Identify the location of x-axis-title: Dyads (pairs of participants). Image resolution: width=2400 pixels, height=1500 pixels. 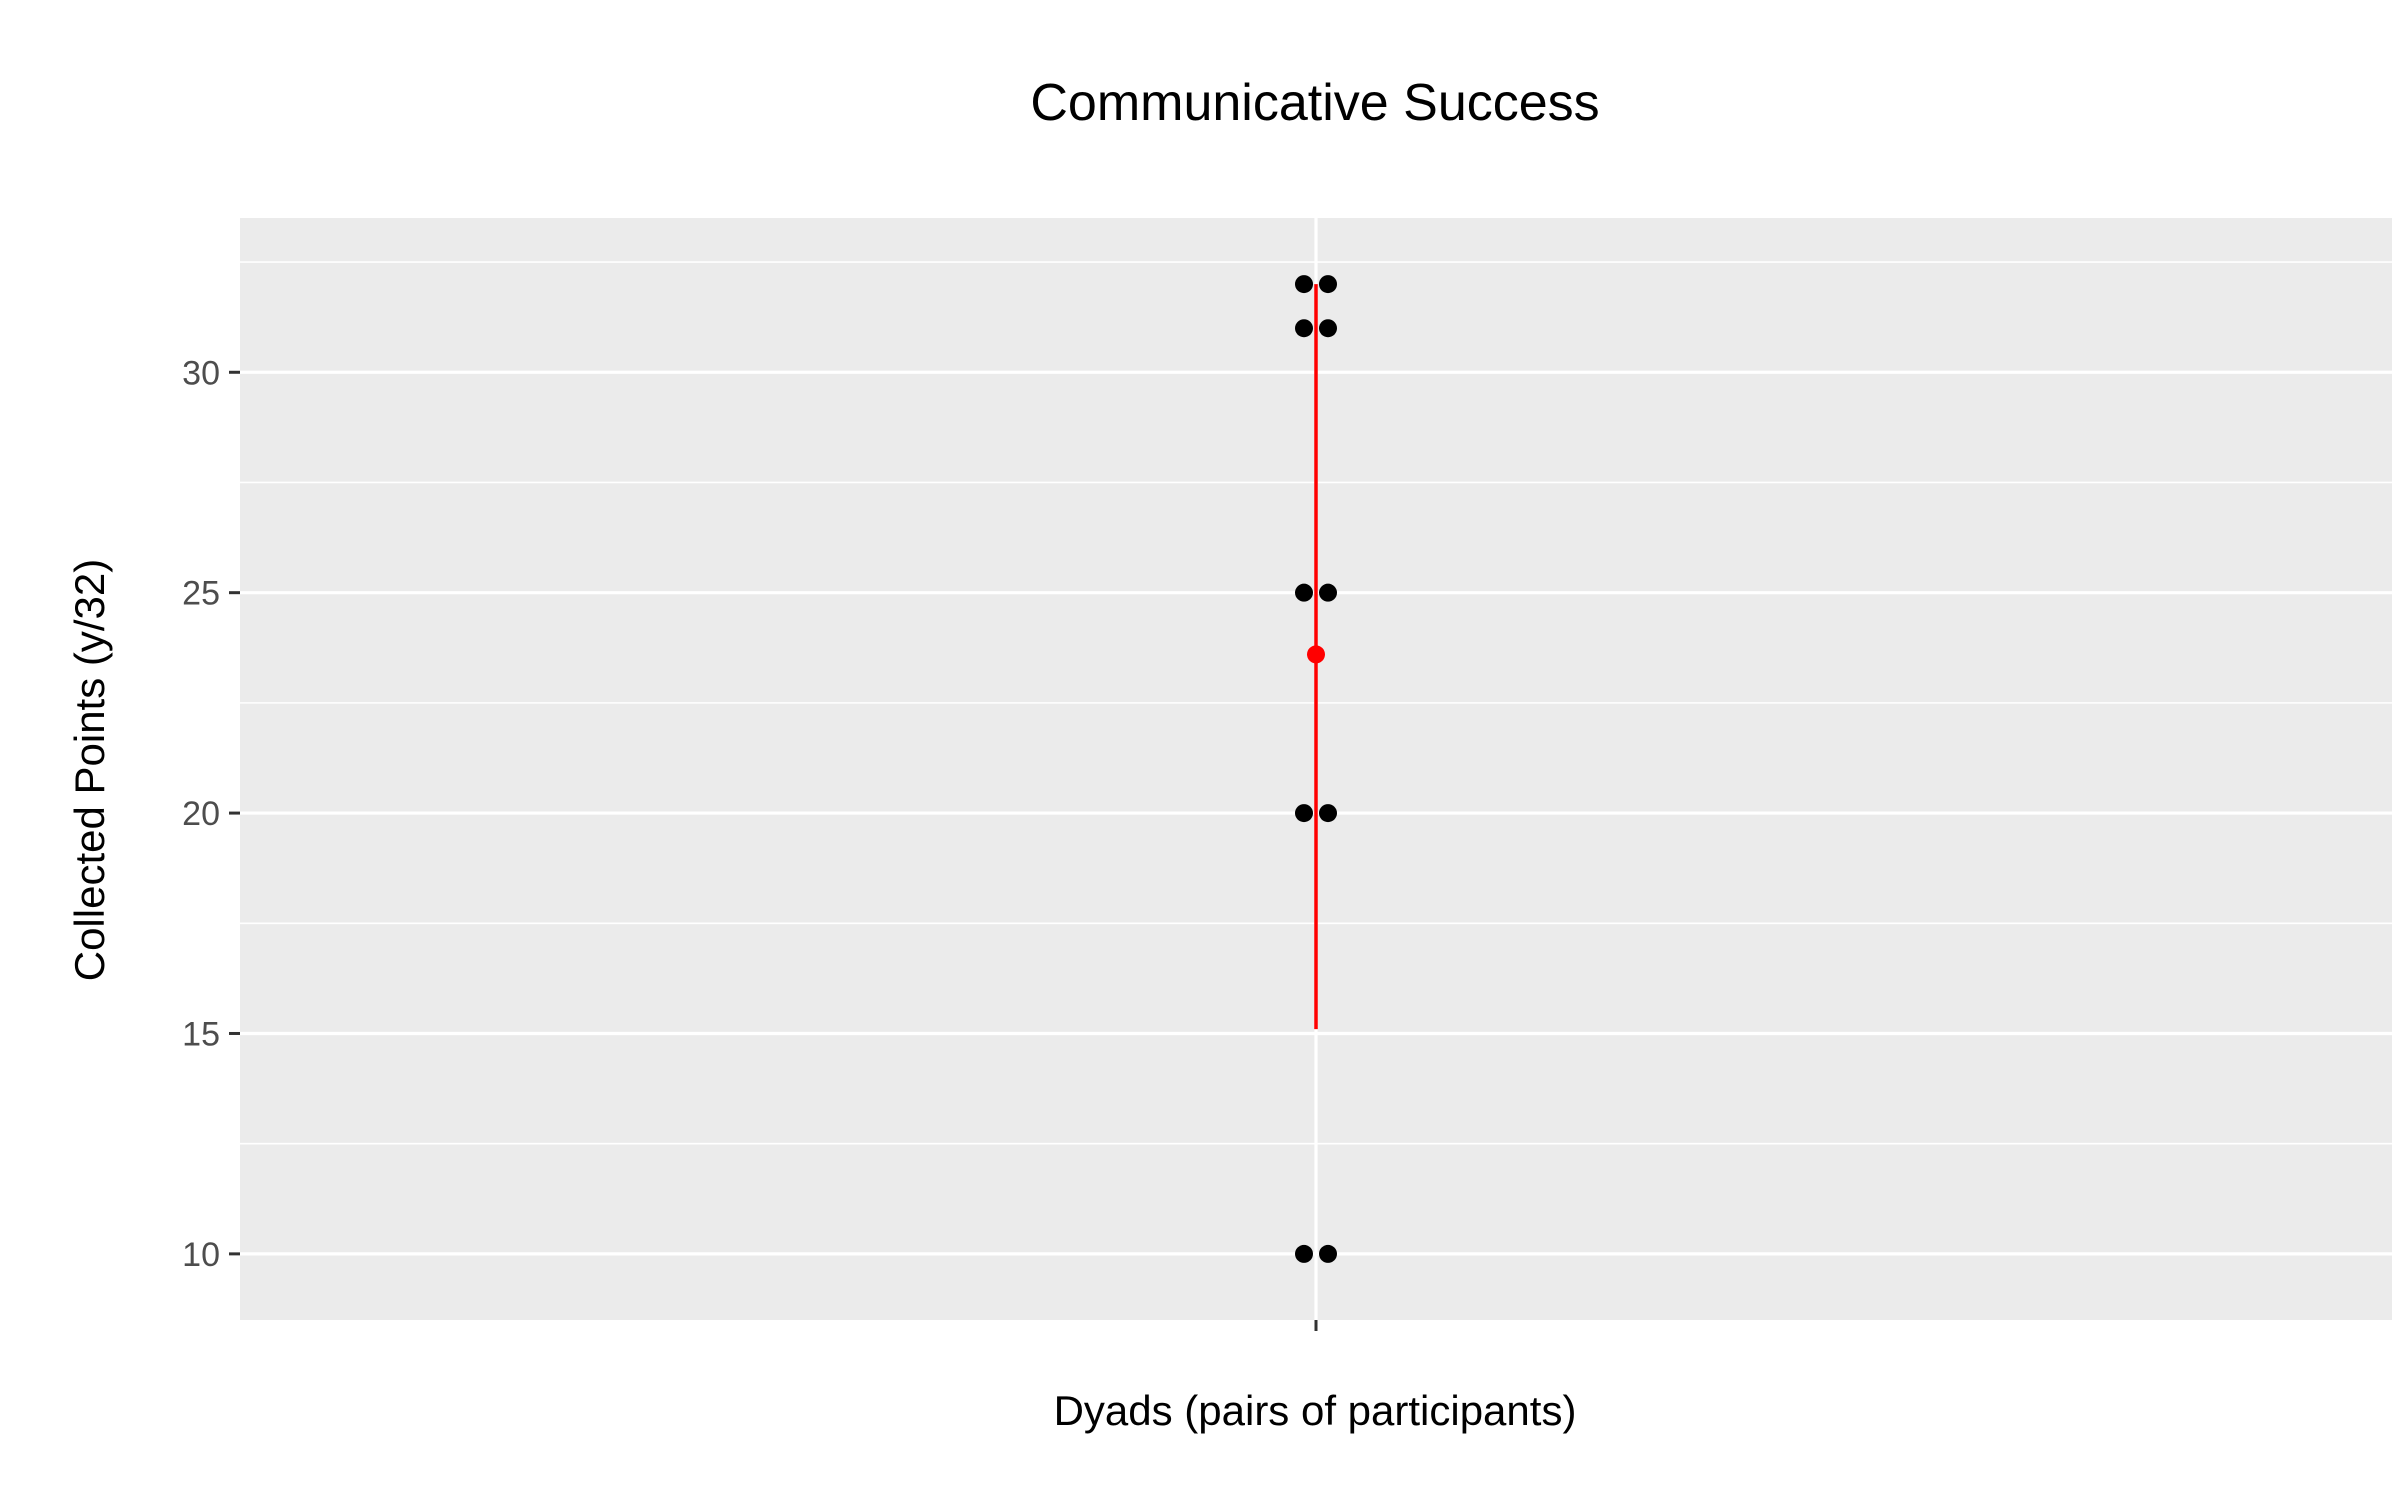
(1315, 1410).